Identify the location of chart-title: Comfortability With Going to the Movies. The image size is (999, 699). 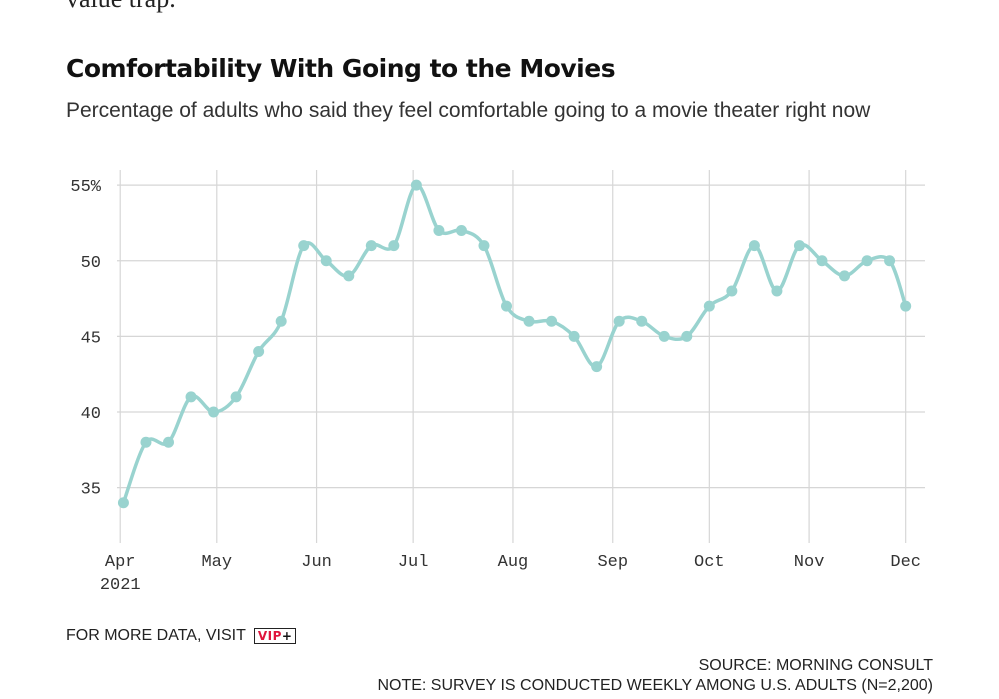
(341, 68).